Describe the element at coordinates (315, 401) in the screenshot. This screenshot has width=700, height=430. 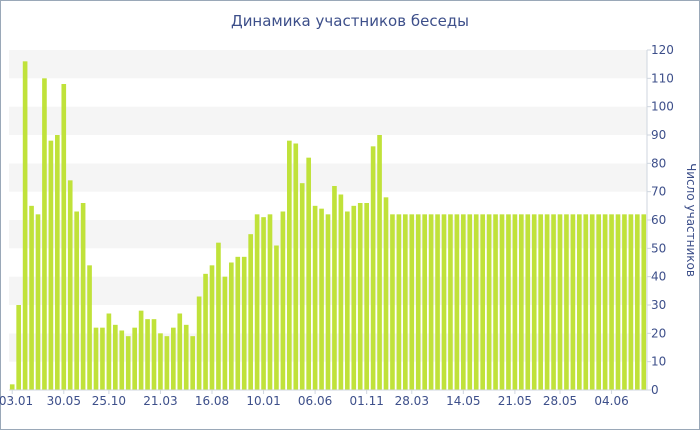
I see `x-tick-label: 06.06` at that location.